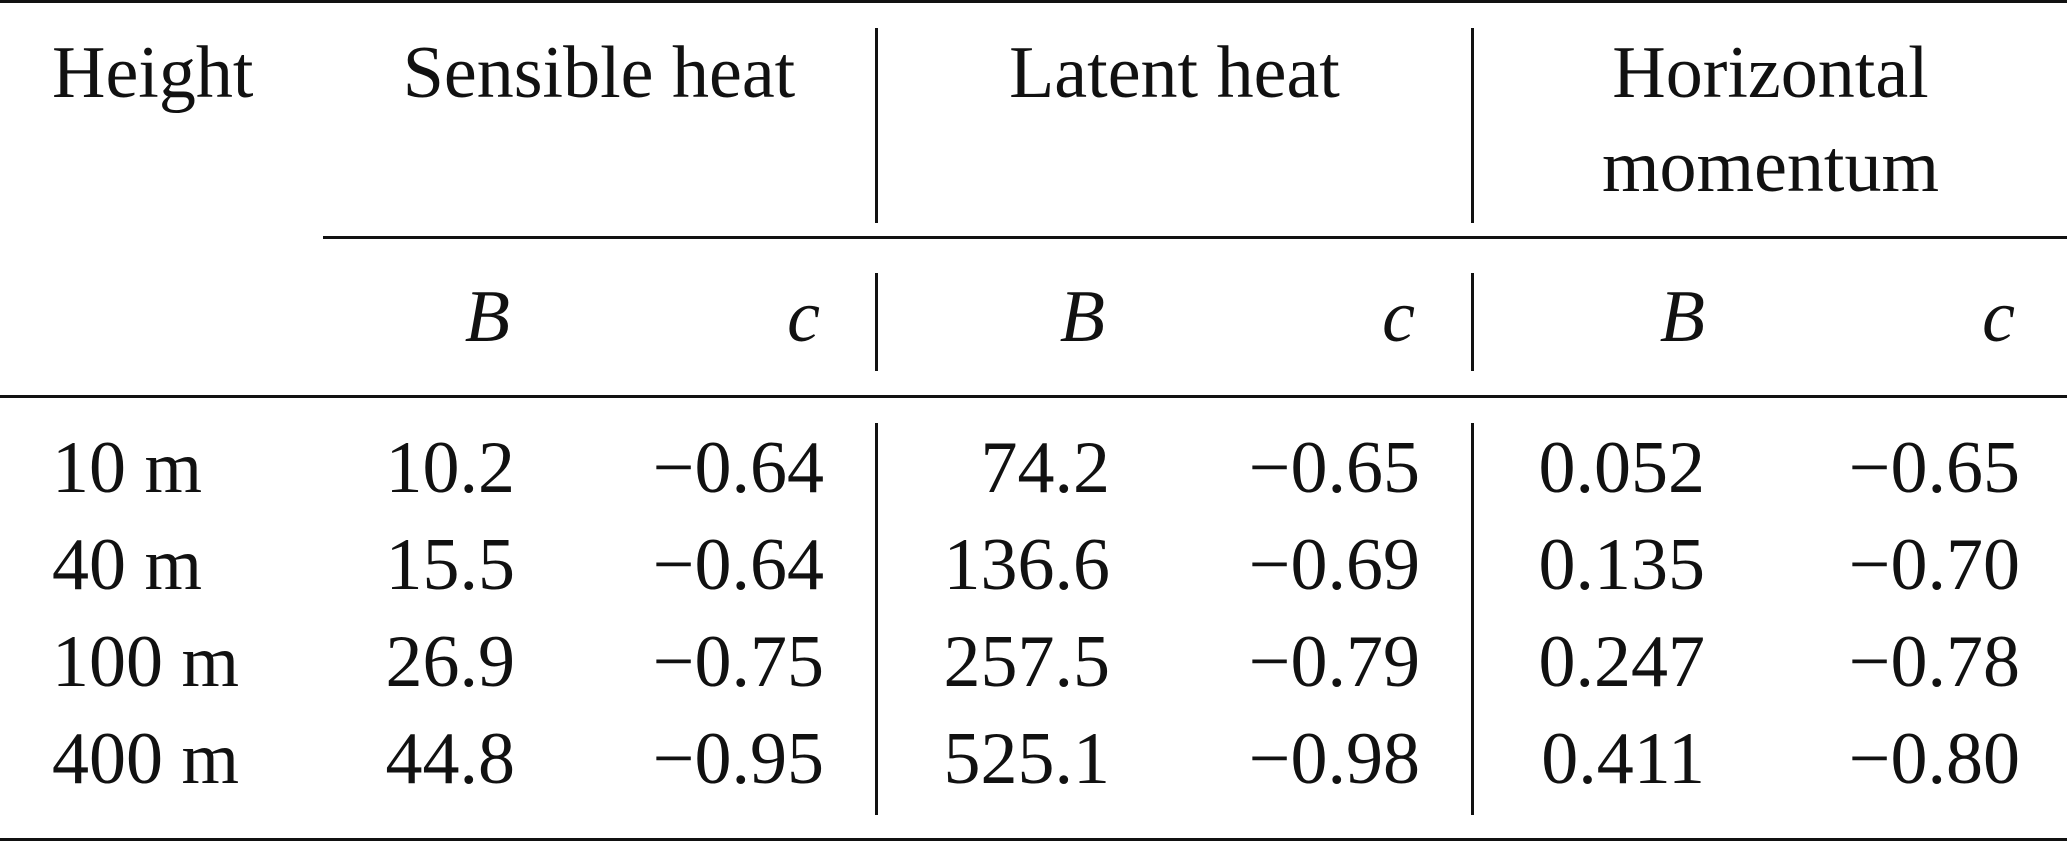 This screenshot has width=2067, height=842. What do you see at coordinates (450, 662) in the screenshot?
I see `cell-sensible-B: 26.9` at bounding box center [450, 662].